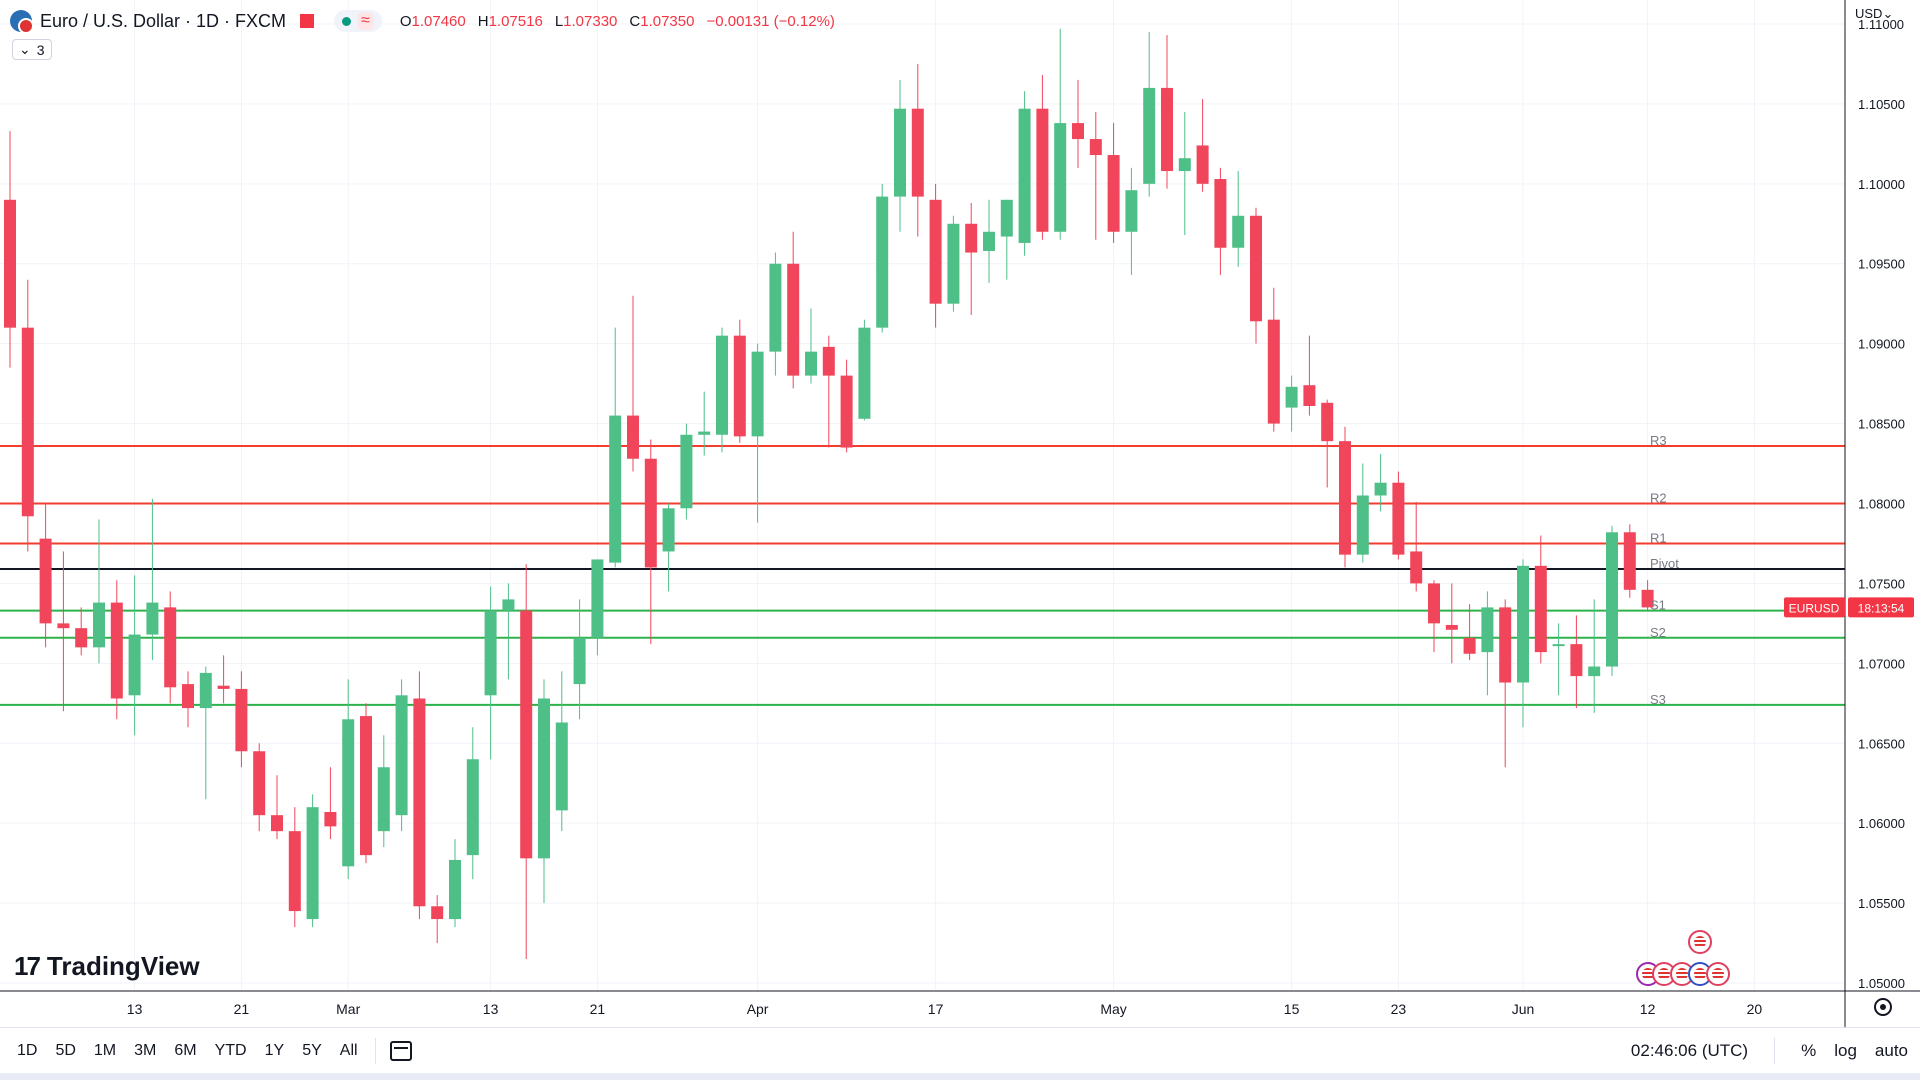 The image size is (1920, 1080). What do you see at coordinates (590, 21) in the screenshot?
I see `ohlc-value: 1.07330` at bounding box center [590, 21].